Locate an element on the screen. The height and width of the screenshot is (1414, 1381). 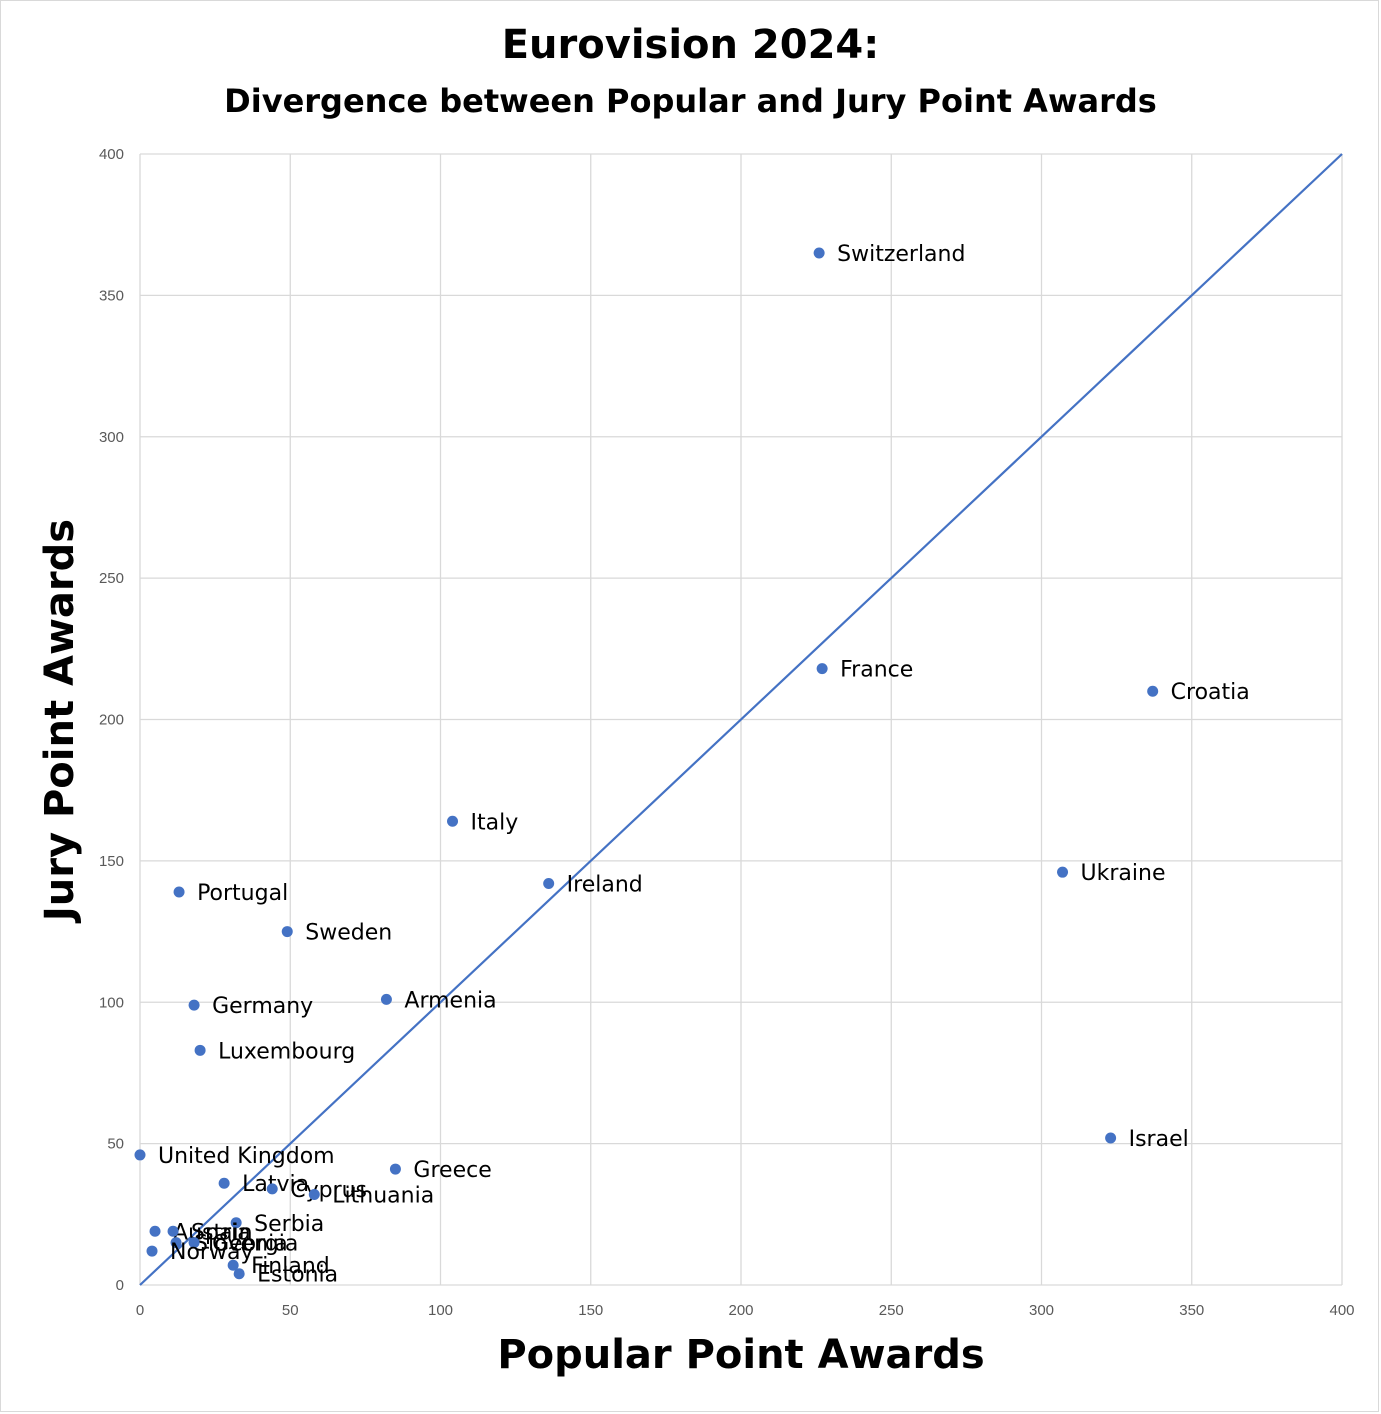
y-tick-label: 50 is located at coordinates (115, 1144).